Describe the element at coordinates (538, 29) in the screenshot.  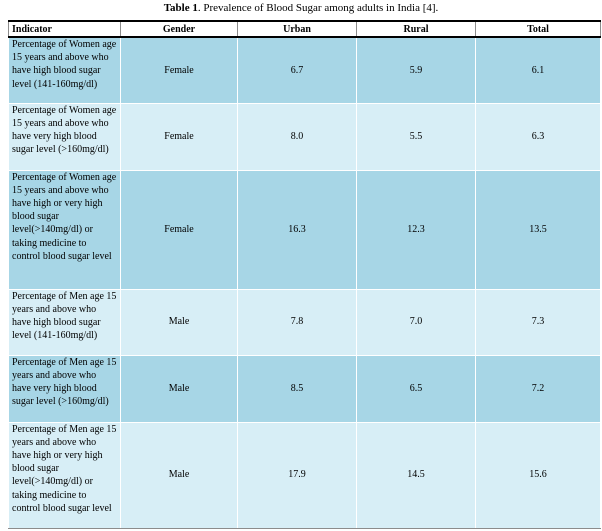
I see `header-total: Total` at that location.